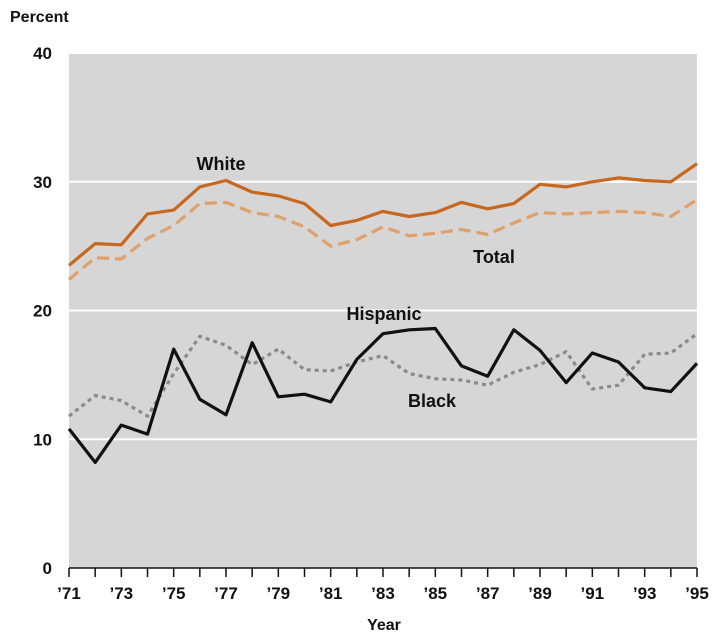 This screenshot has width=720, height=636. What do you see at coordinates (174, 593) in the screenshot?
I see `x-tick-label-1975: ’75` at bounding box center [174, 593].